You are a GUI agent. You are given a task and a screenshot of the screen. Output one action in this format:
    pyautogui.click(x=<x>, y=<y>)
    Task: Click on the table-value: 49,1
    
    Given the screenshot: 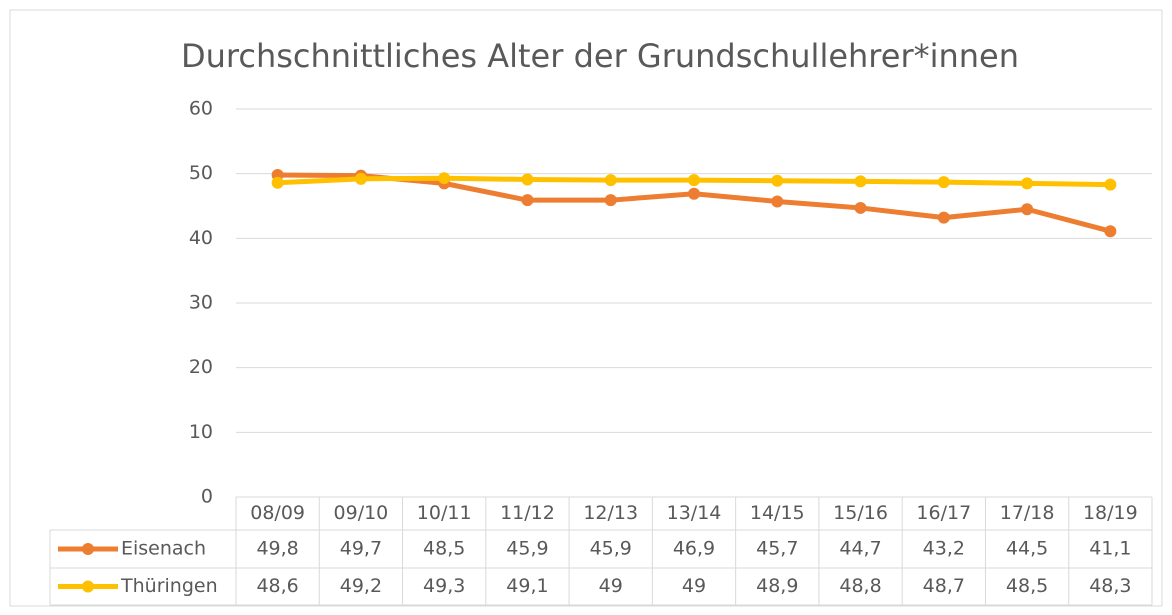 What is the action you would take?
    pyautogui.click(x=527, y=586)
    